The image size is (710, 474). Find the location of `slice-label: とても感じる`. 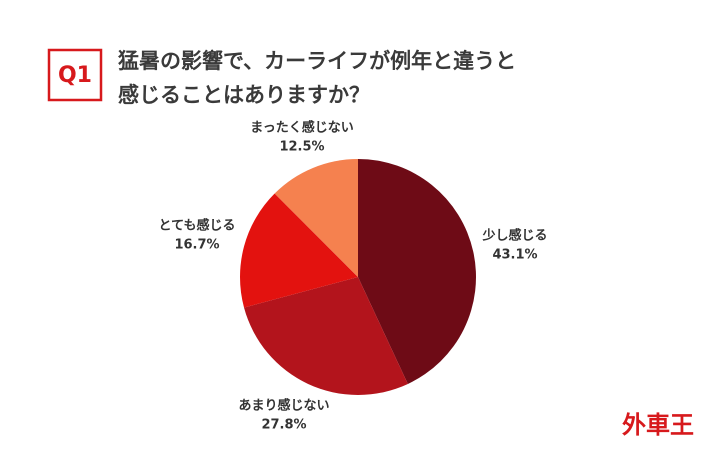

slice-label: とても感じる is located at coordinates (197, 226).